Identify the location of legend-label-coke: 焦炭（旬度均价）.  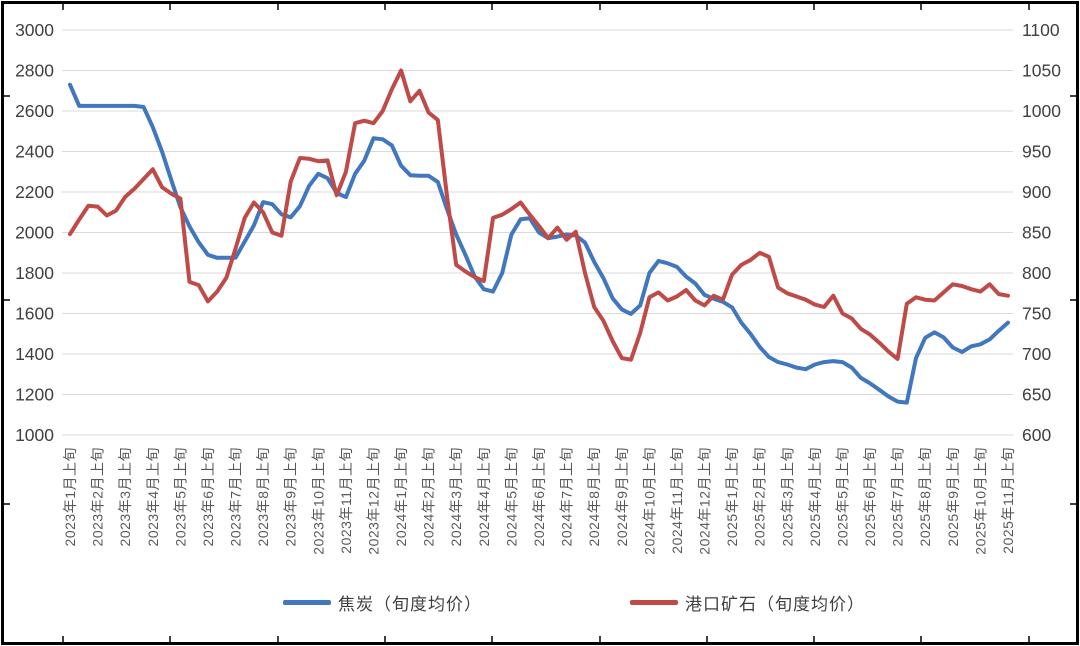
(410, 604).